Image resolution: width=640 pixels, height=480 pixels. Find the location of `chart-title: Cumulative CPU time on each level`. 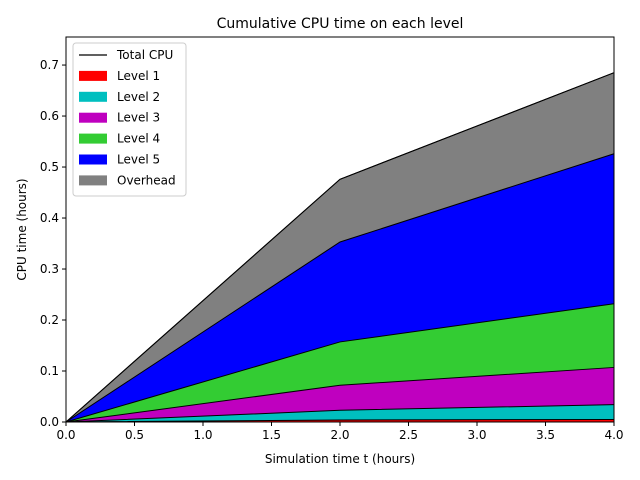

chart-title: Cumulative CPU time on each level is located at coordinates (340, 24).